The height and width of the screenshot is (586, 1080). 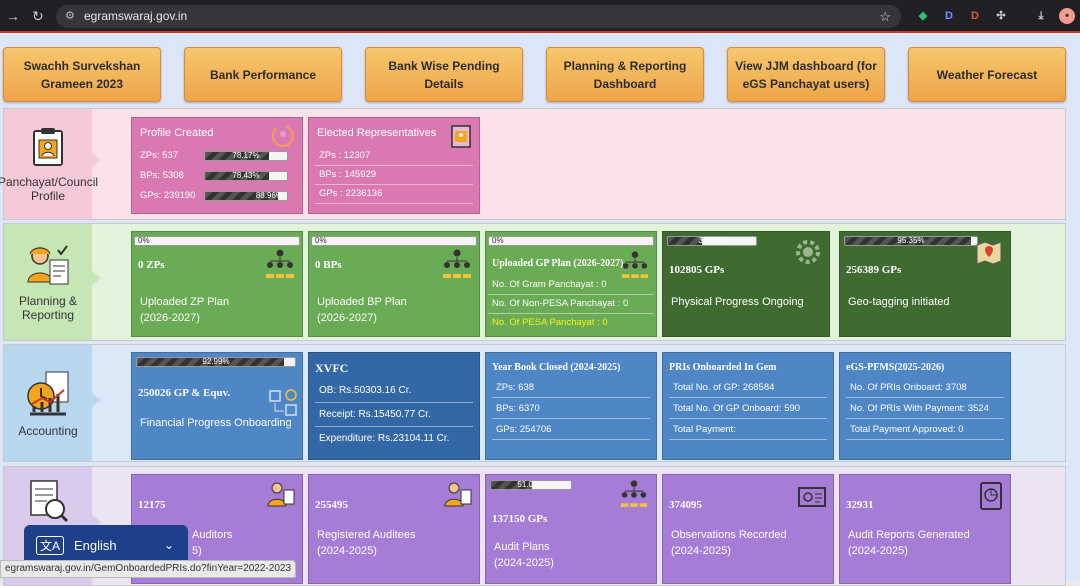 I want to click on language-selector: 文A English ⌄, so click(x=106, y=545).